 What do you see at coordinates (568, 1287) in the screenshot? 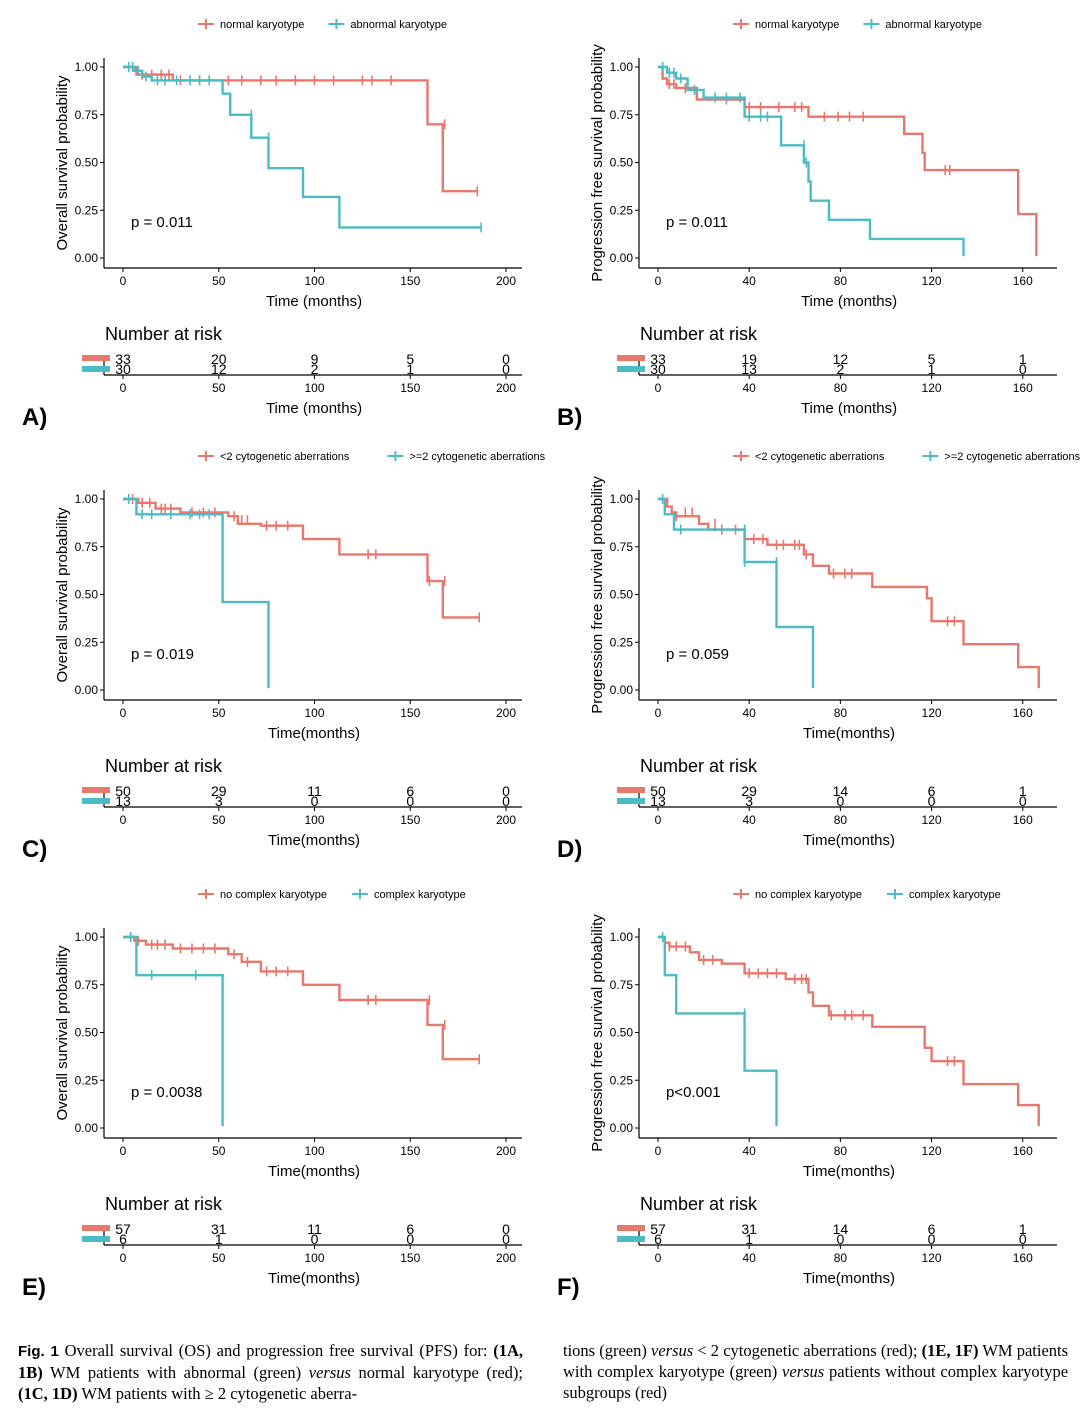
I see `panel-label: F)` at bounding box center [568, 1287].